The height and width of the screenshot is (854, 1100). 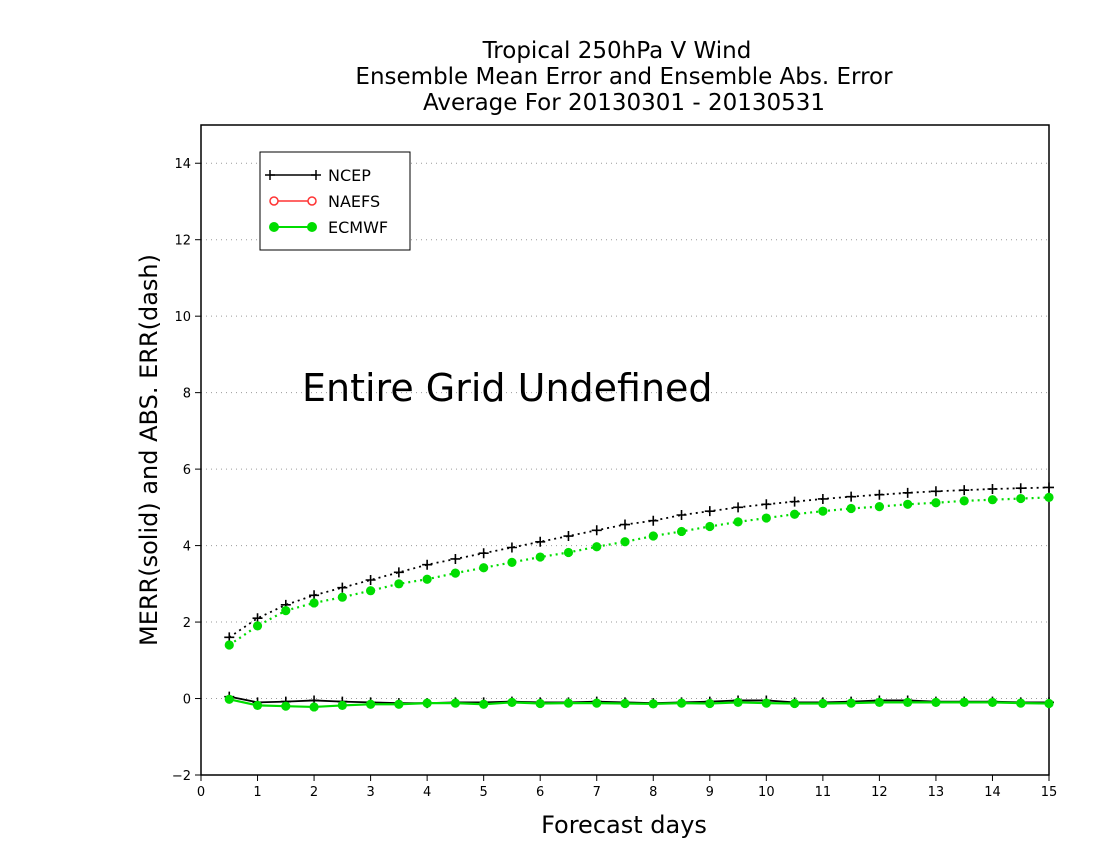 I want to click on y-tick-label: 12, so click(x=182, y=241).